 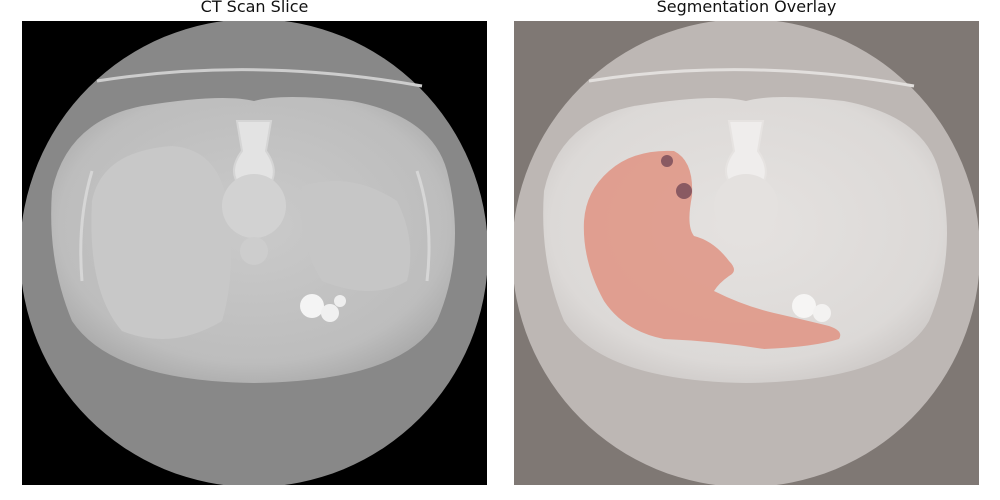 I want to click on liver-segmentation-mask, so click(x=712, y=249).